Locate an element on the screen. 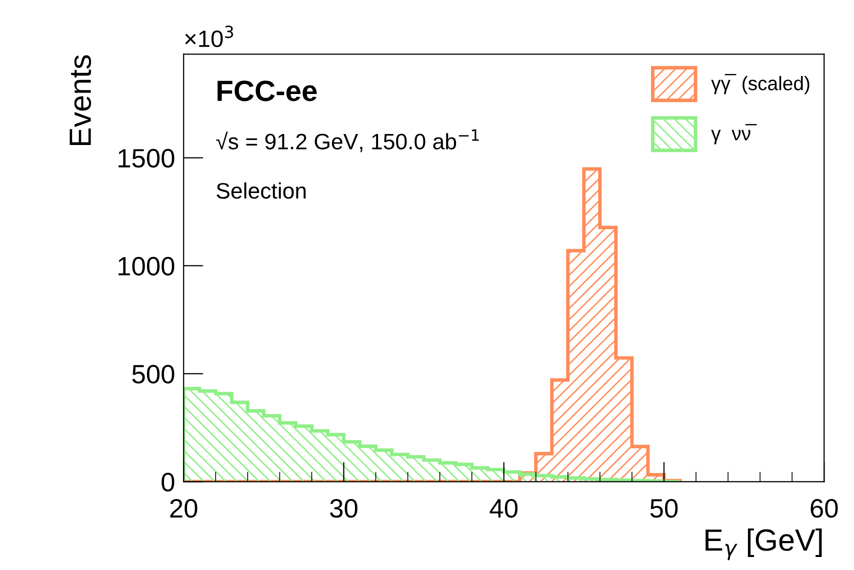 This screenshot has height=570, width=854. x-tick-label: 40 is located at coordinates (504, 508).